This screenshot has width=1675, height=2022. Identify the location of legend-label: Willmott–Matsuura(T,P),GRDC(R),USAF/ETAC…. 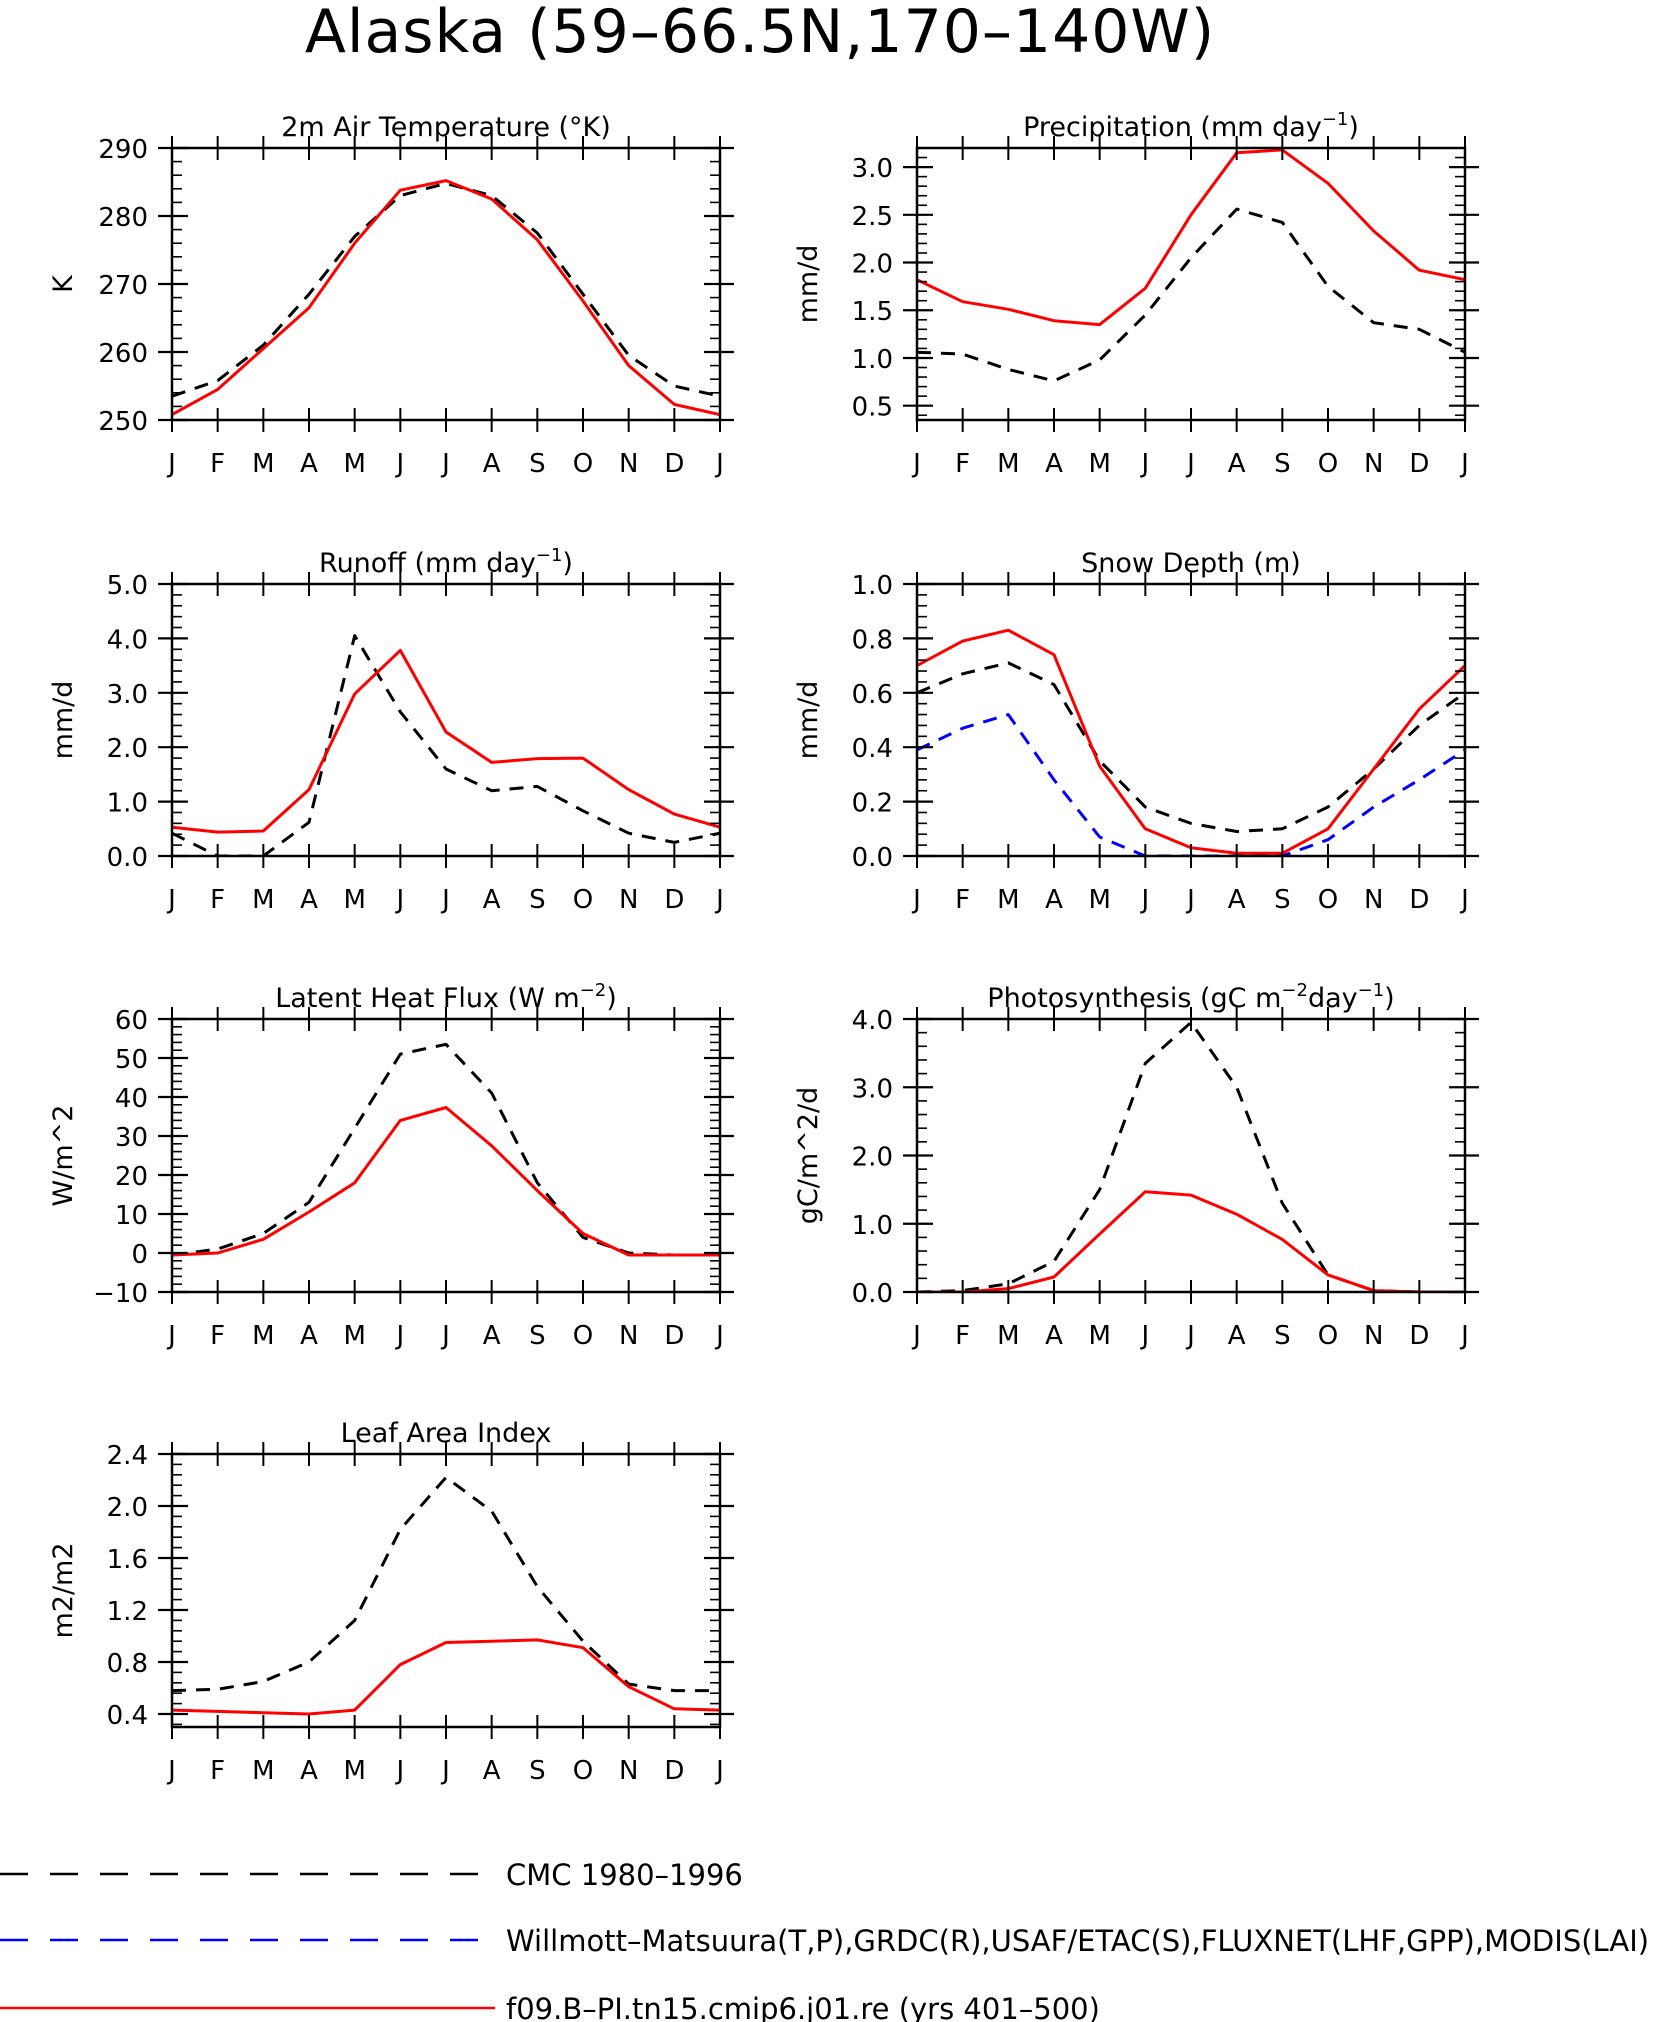
(1077, 1941).